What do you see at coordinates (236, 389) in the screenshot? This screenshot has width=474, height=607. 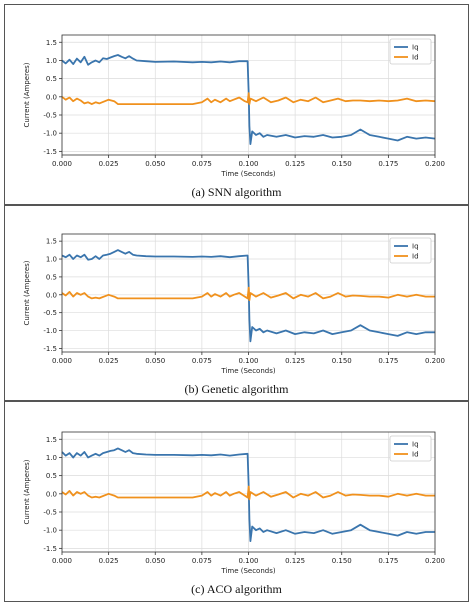 I see `chart-caption: (b) Genetic algorithm` at bounding box center [236, 389].